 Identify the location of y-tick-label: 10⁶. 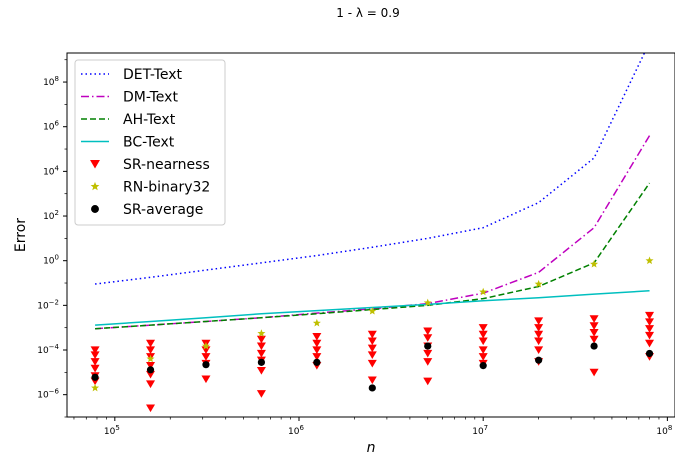
(51, 126).